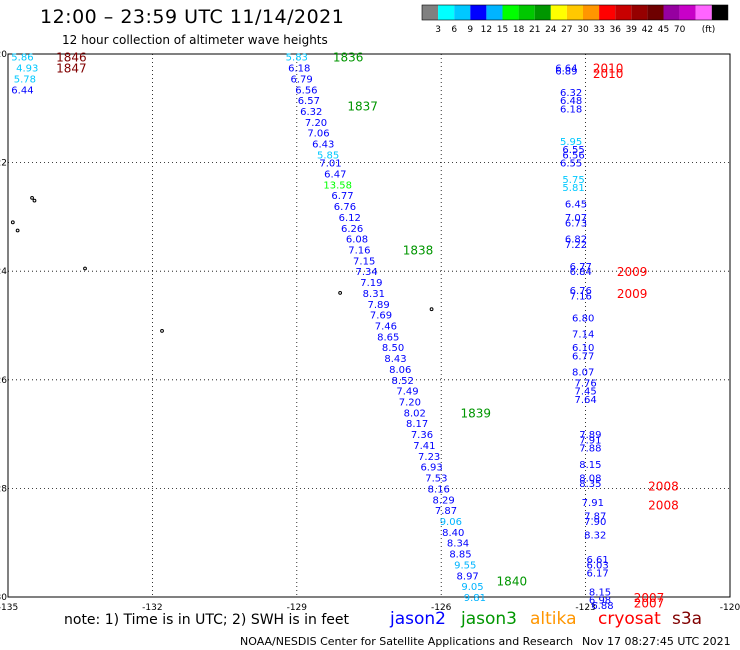 The image size is (740, 650). Describe the element at coordinates (3, 381) in the screenshot. I see `y-tick-label: -26` at that location.